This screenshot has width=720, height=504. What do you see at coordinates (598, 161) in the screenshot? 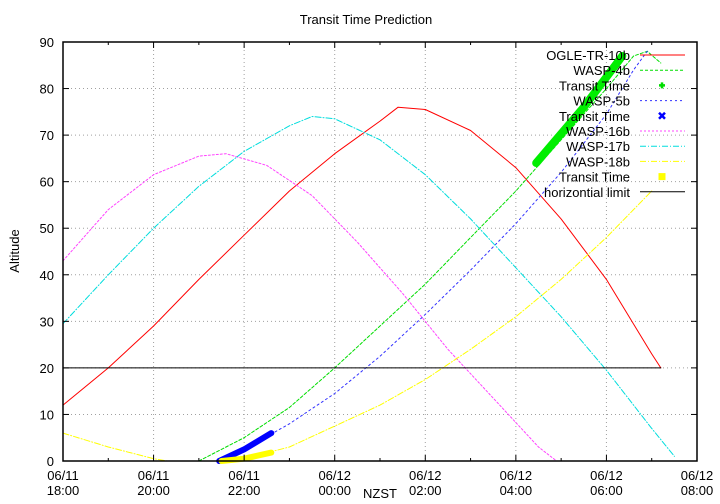
I see `legend-label: WASP-18b` at bounding box center [598, 161].